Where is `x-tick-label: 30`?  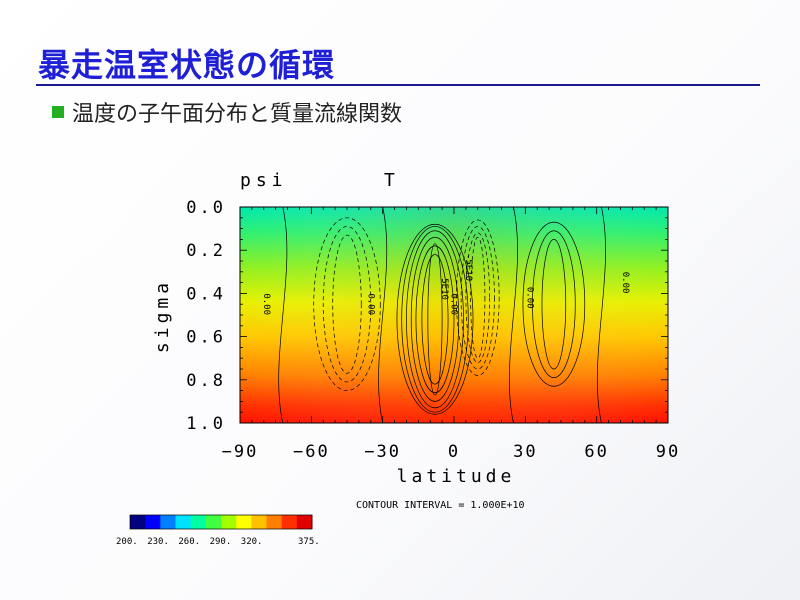 x-tick-label: 30 is located at coordinates (525, 452).